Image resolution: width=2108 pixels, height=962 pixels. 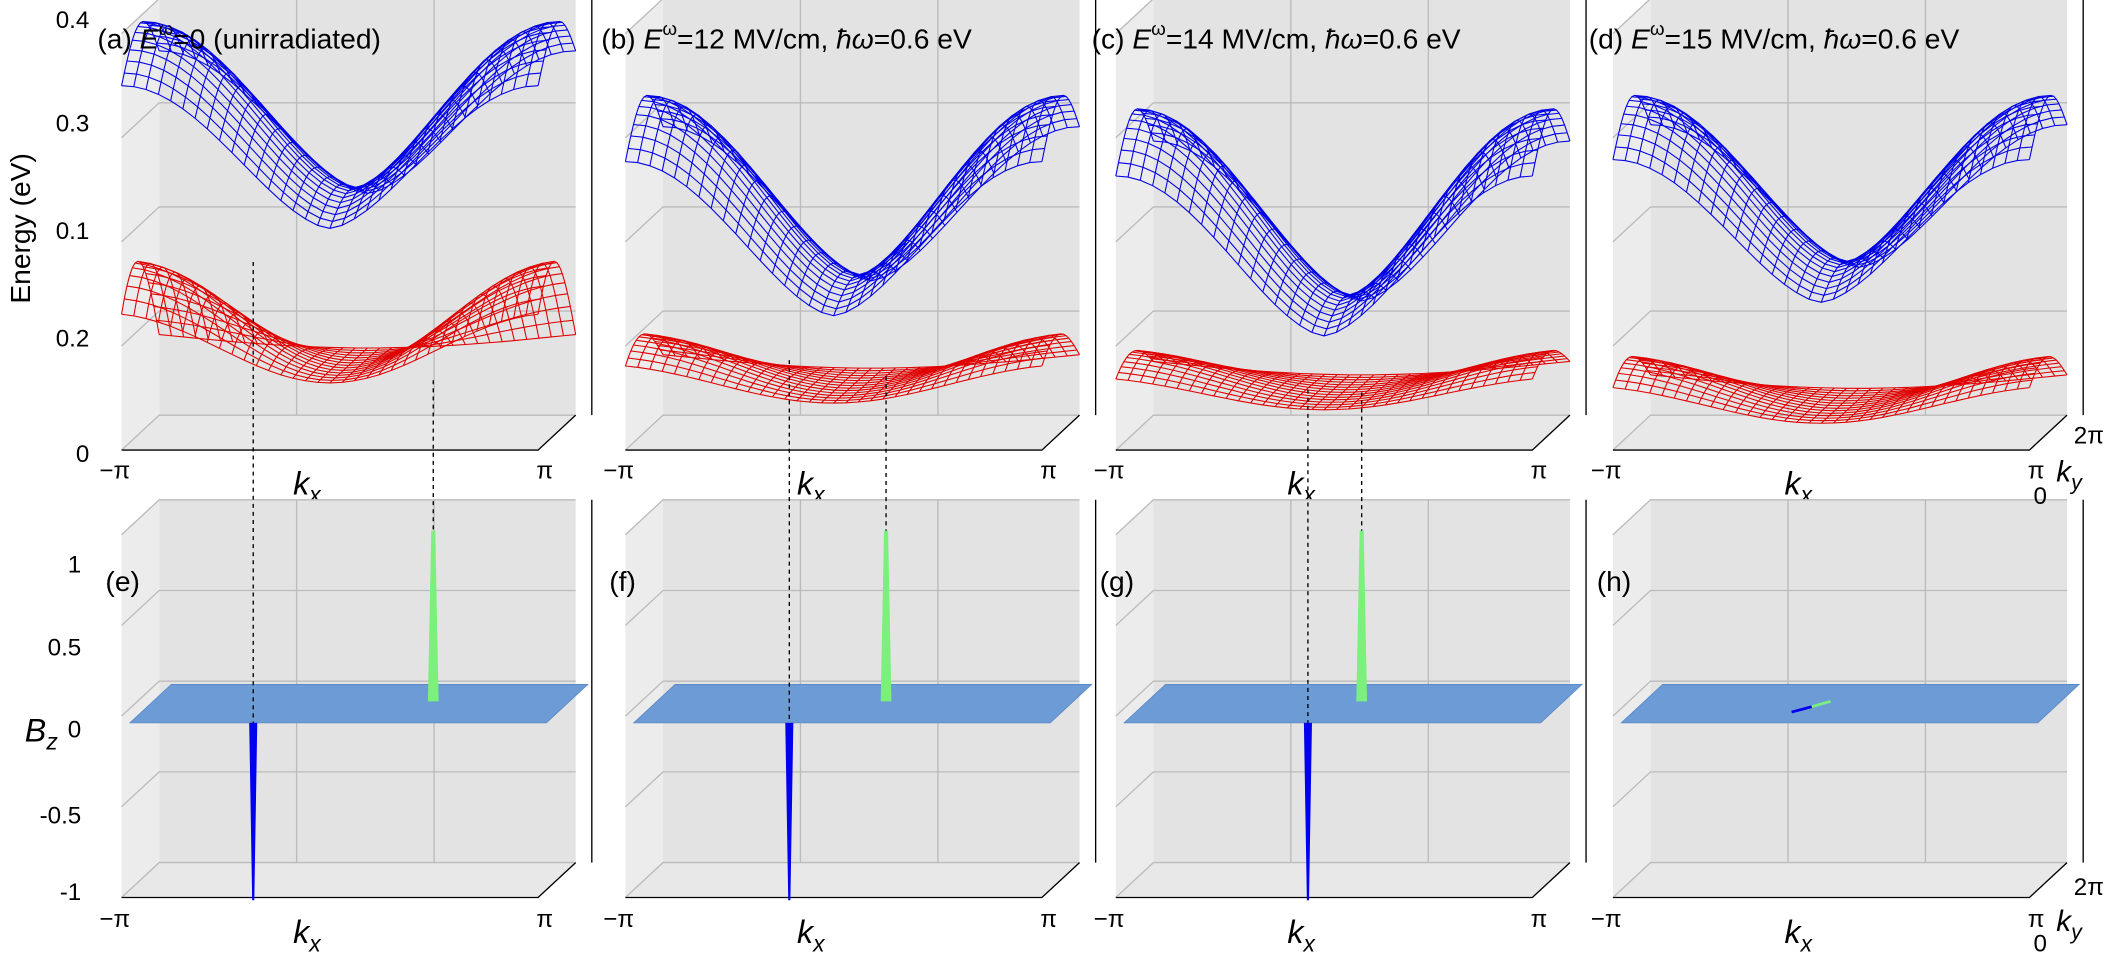 What do you see at coordinates (806, 483) in the screenshot?
I see `text-part: k` at bounding box center [806, 483].